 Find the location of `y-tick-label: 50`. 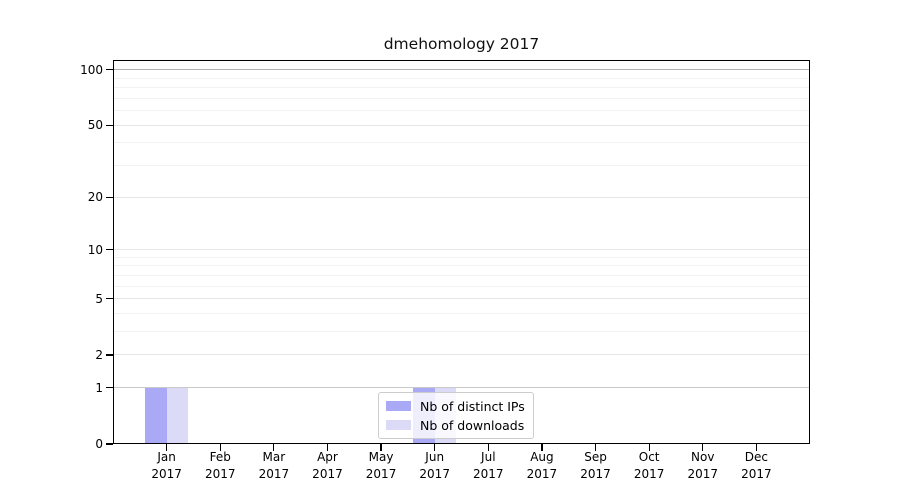

y-tick-label: 50 is located at coordinates (95, 125).